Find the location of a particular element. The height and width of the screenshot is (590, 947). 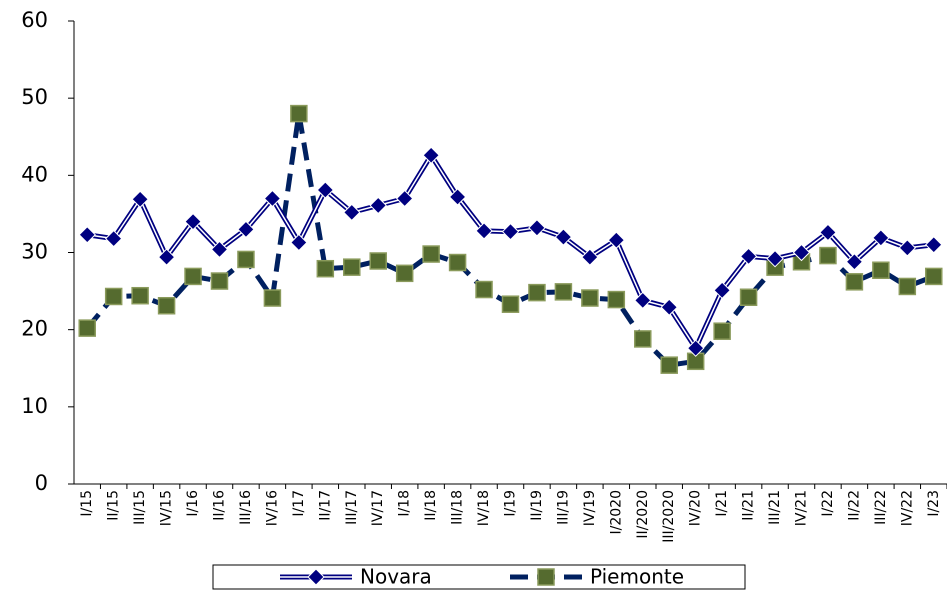

y-tick-label: 10 is located at coordinates (34, 406).